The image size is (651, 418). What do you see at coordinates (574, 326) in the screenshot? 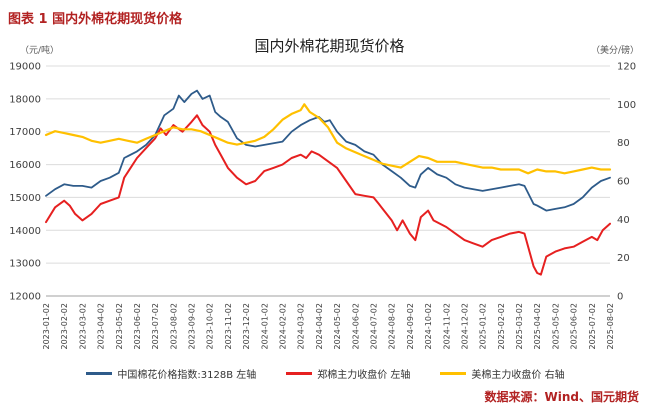
I see `x-axis-tick-label: 2025-06-02` at bounding box center [574, 326].